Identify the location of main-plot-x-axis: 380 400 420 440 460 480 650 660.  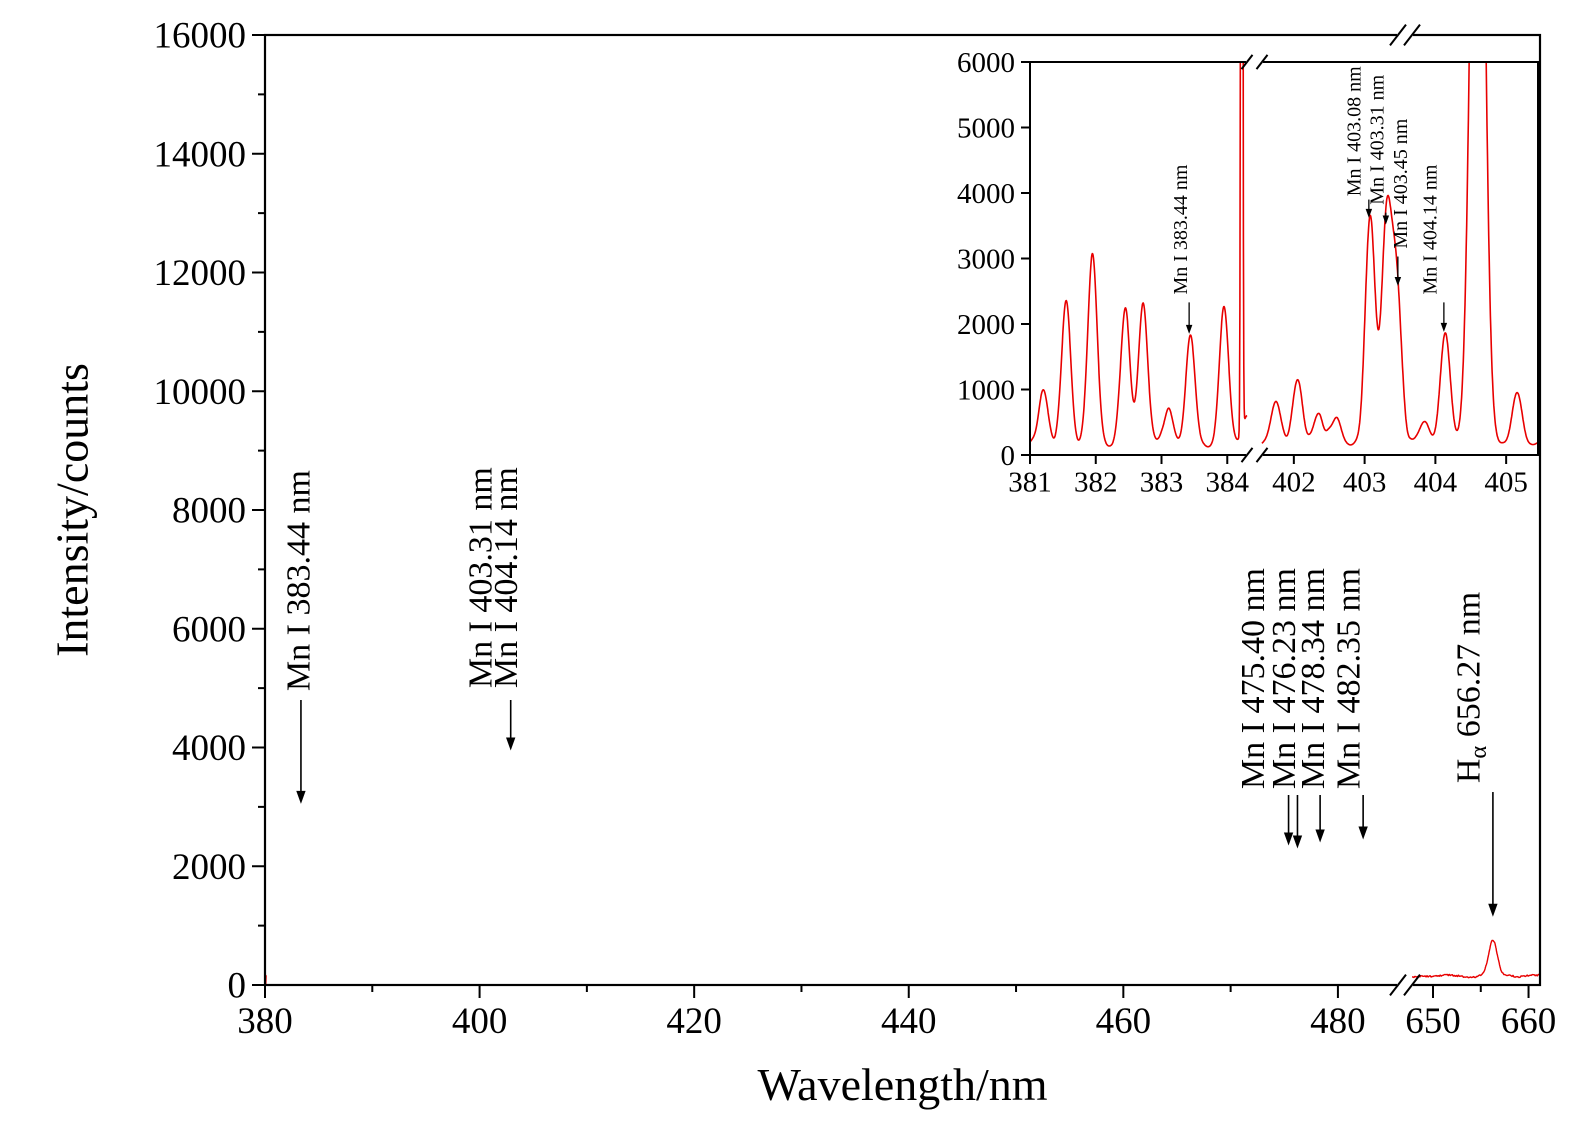
(896, 1013).